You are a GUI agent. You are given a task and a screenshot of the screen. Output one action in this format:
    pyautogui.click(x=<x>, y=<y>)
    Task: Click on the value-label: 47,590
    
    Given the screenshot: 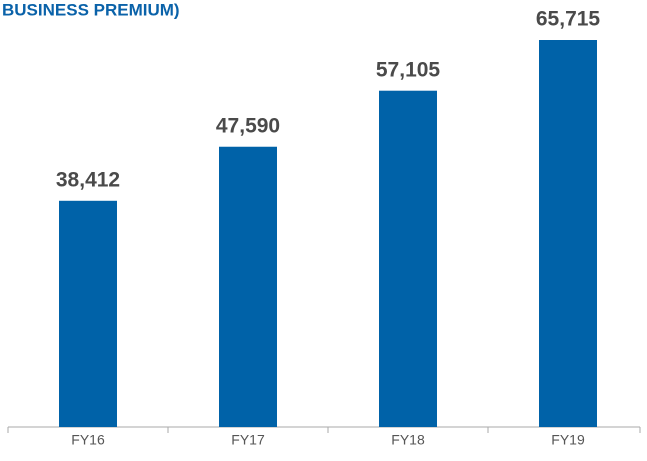 What is the action you would take?
    pyautogui.click(x=248, y=125)
    